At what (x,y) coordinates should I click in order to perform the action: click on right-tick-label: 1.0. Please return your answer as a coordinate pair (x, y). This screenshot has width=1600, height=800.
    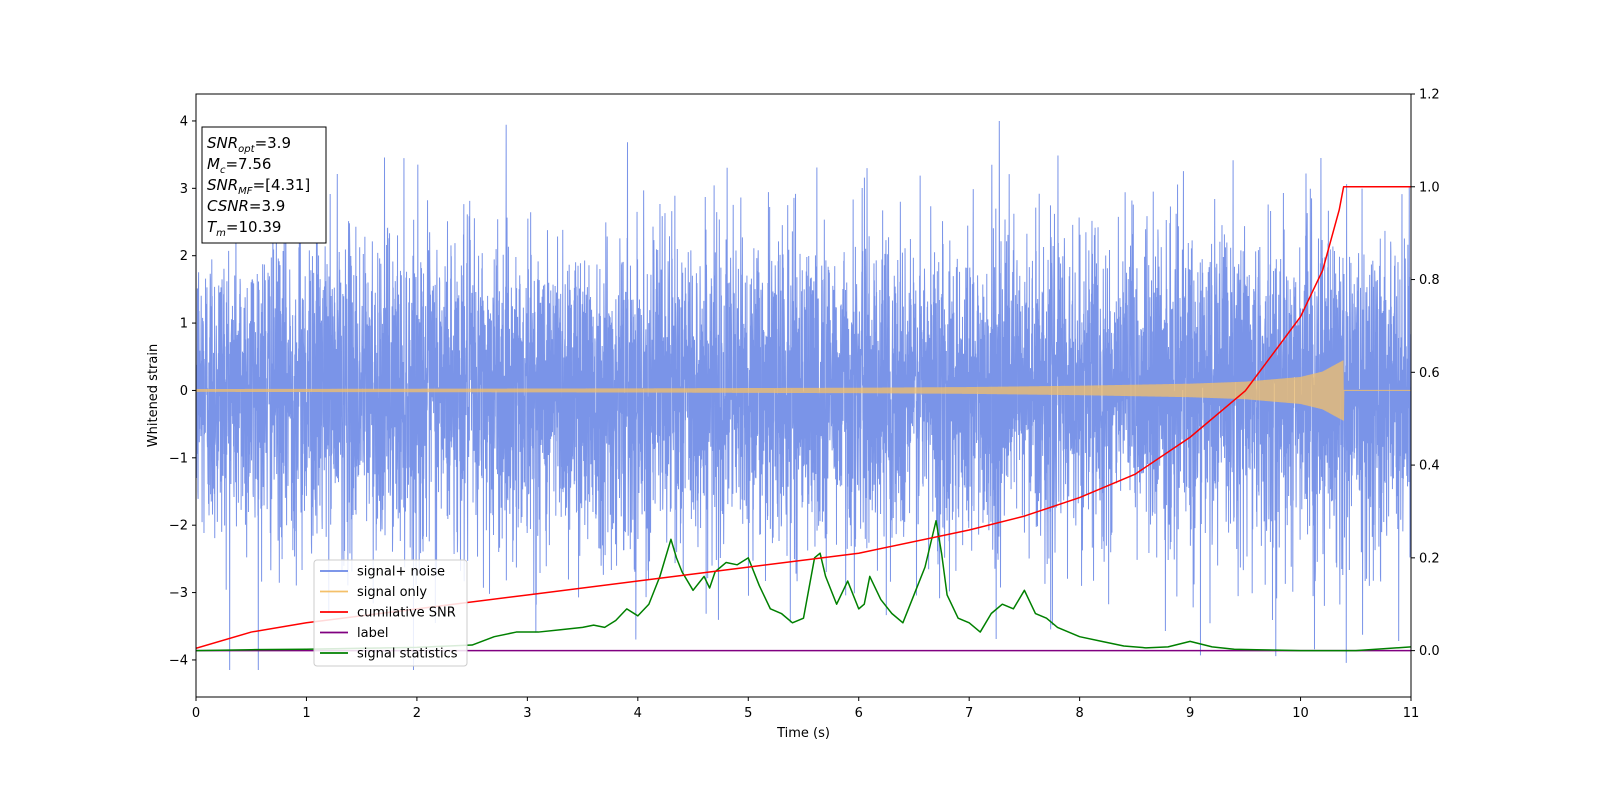
    Looking at the image, I should click on (1429, 187).